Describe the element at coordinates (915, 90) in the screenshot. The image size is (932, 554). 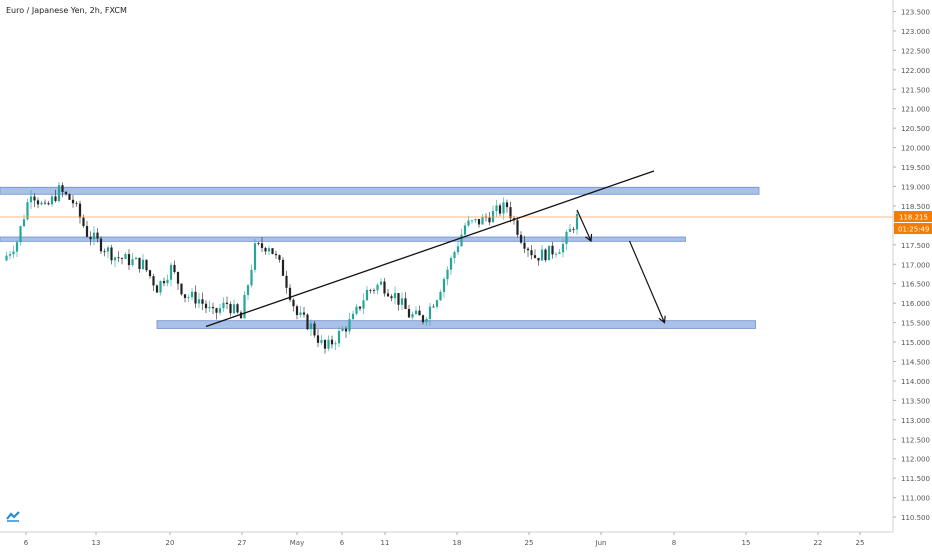
I see `y-tick-label: 121.500` at that location.